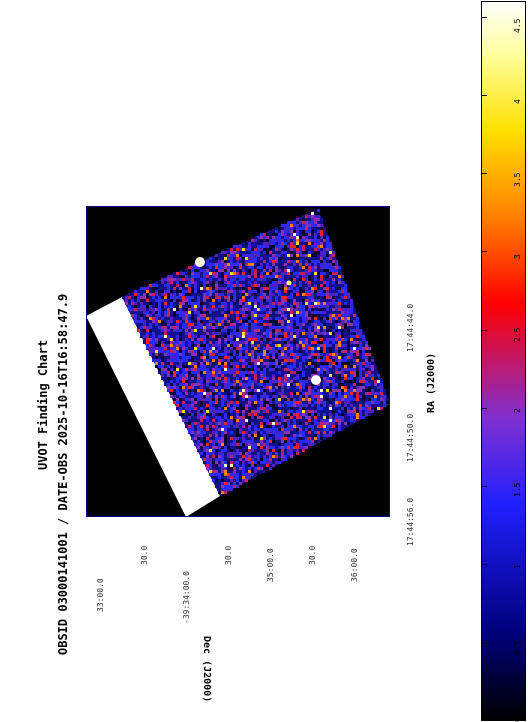 The image size is (528, 722). I want to click on dec-tick-label: 33:00.0, so click(100, 595).